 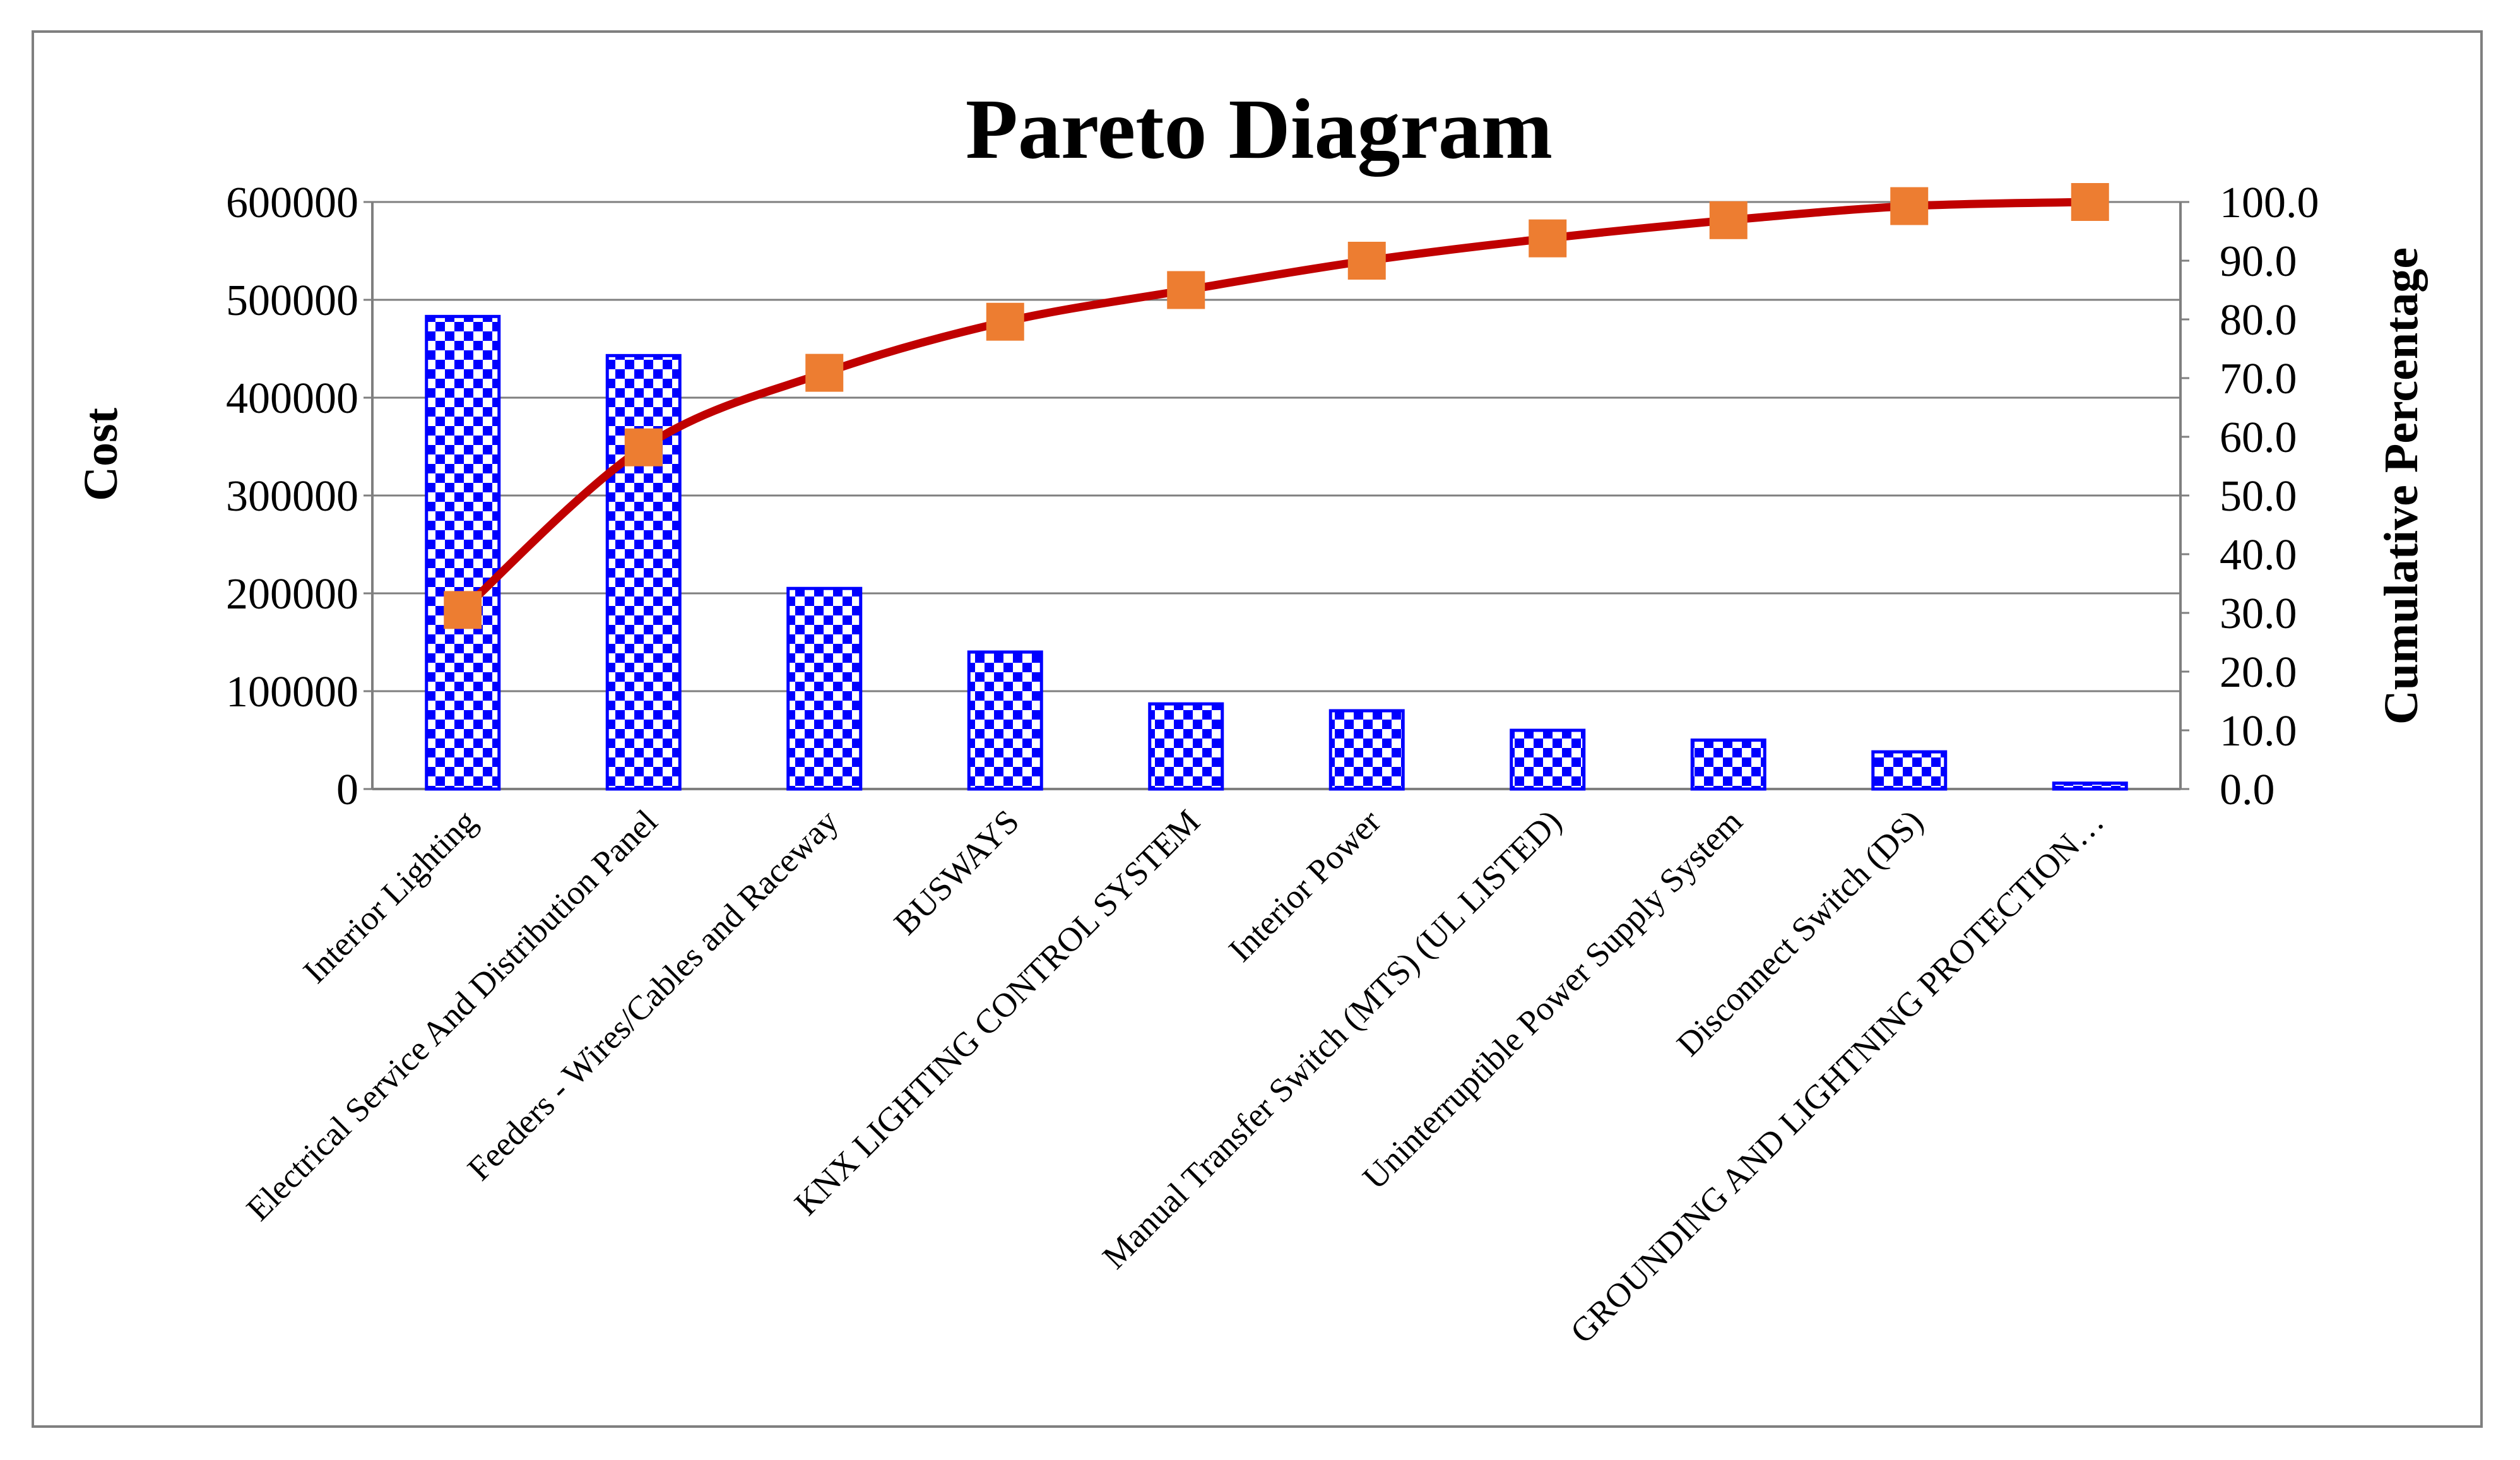 I want to click on y2-tick-label: 70.0, so click(x=2258, y=379).